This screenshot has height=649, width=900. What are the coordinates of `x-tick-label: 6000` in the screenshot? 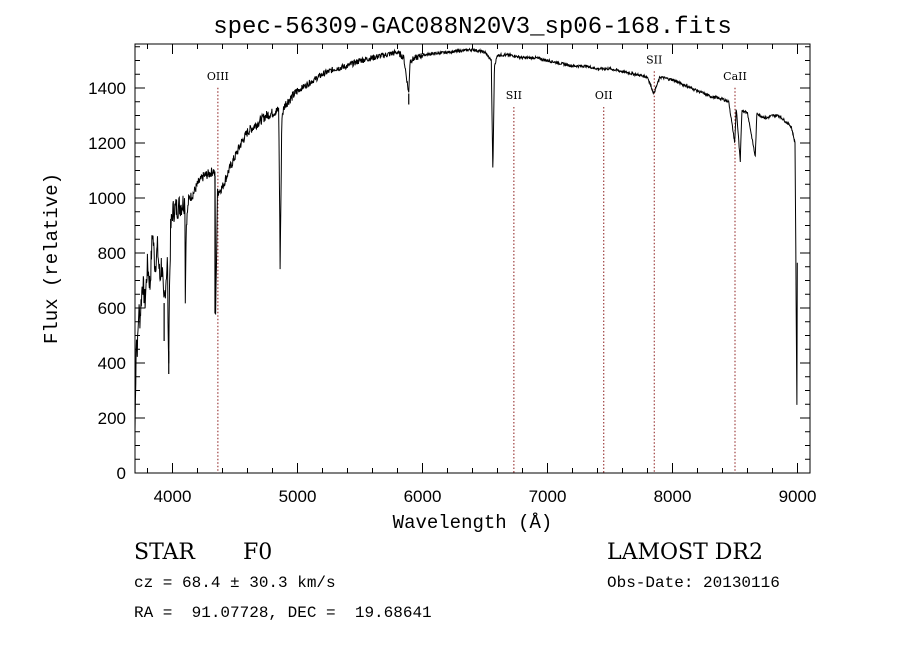 It's located at (423, 496).